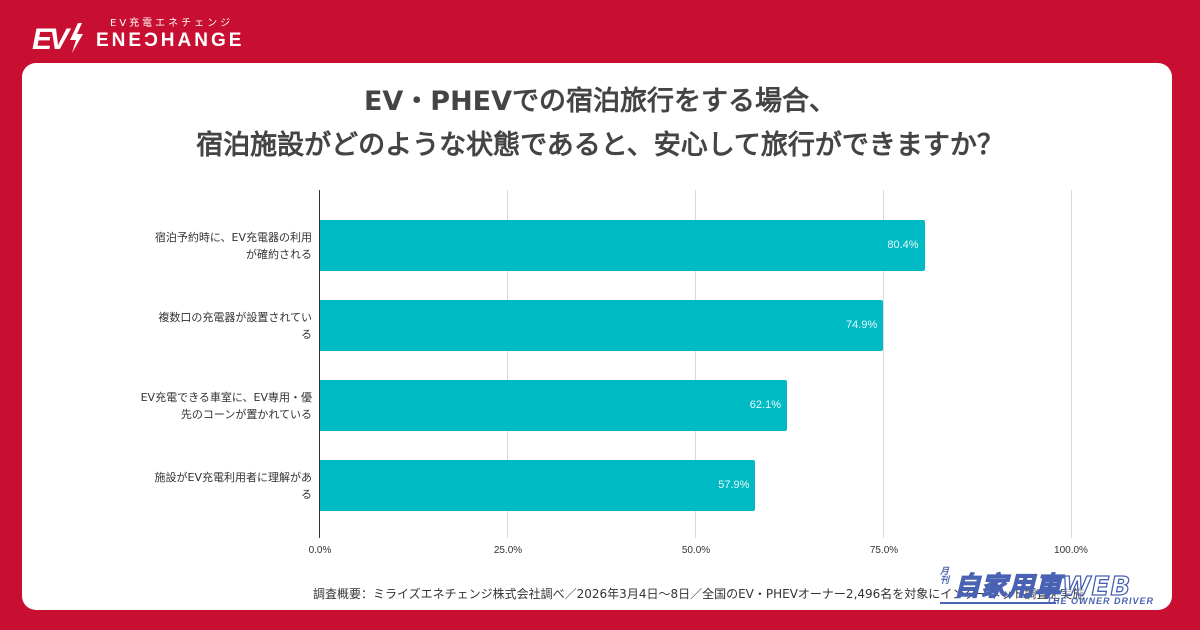 The image size is (1200, 630). What do you see at coordinates (696, 550) in the screenshot?
I see `x-tick-label: 50.0%` at bounding box center [696, 550].